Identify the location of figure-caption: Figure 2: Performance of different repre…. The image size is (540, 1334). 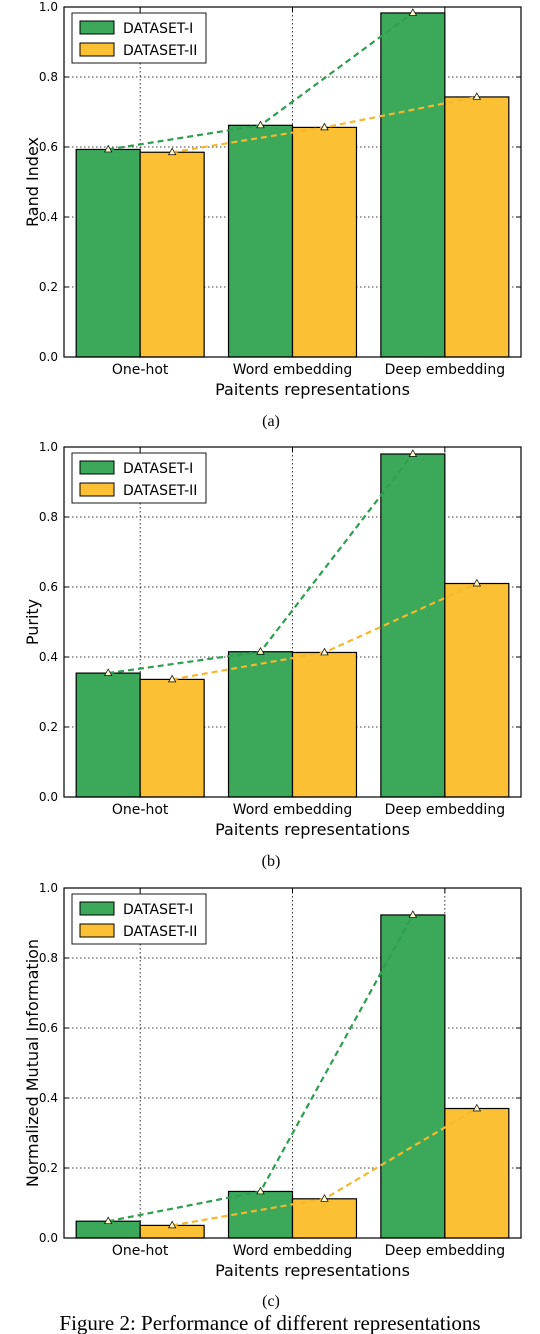
(270, 1323).